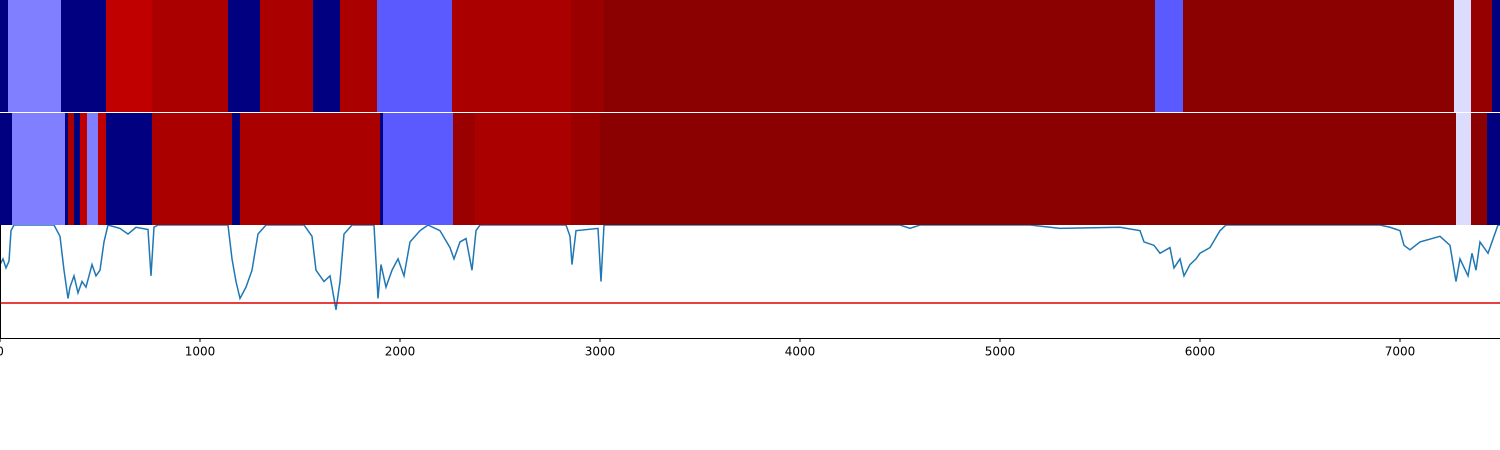  What do you see at coordinates (800, 352) in the screenshot?
I see `x-tick-label: 4000` at bounding box center [800, 352].